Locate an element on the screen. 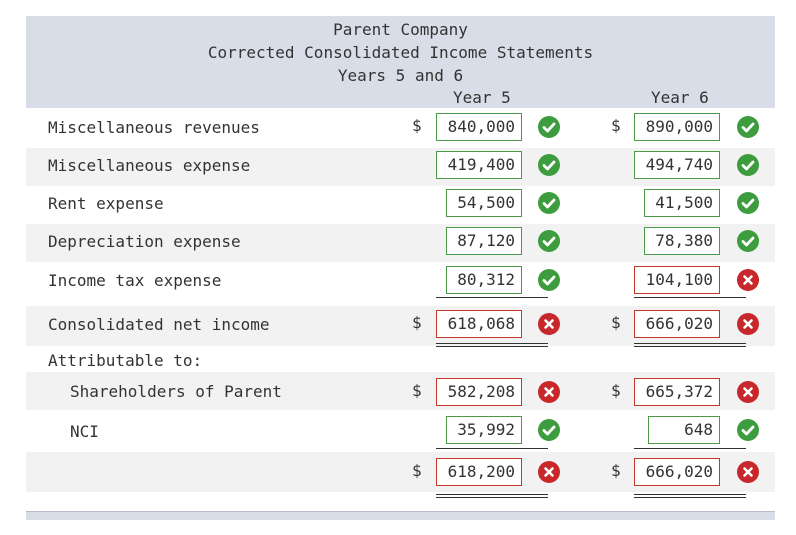  label-consolidated-net-income: Consolidated net income is located at coordinates (159, 324).